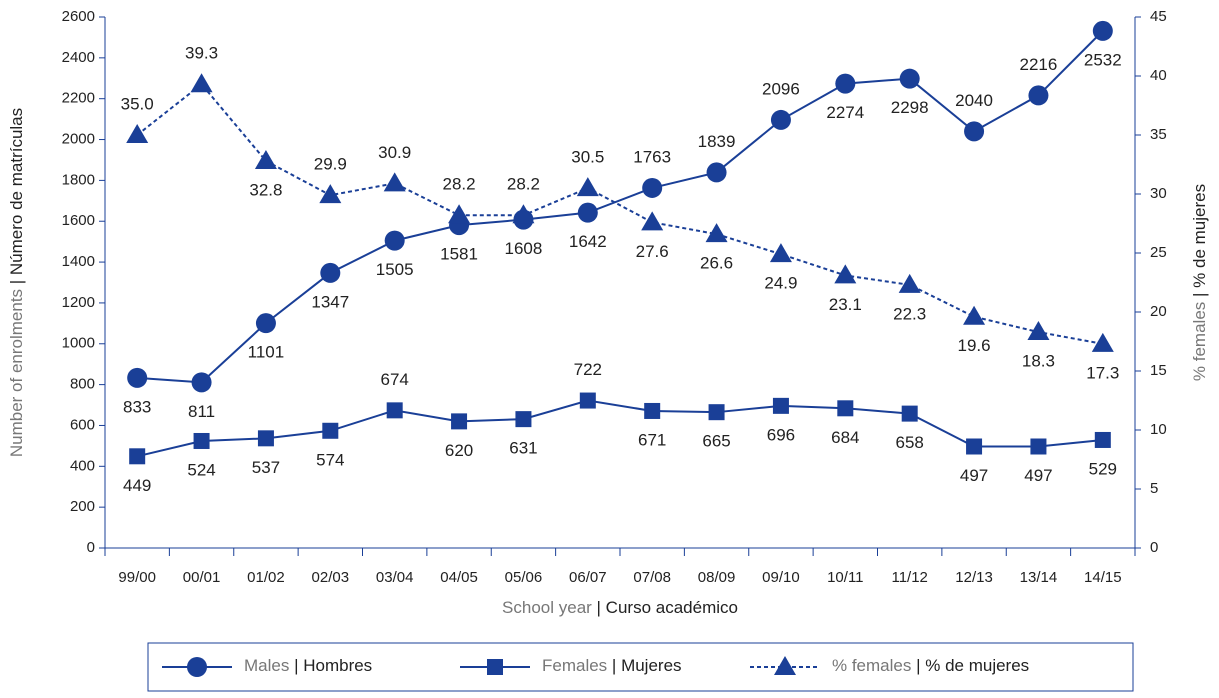 This screenshot has height=698, width=1219. Describe the element at coordinates (523, 448) in the screenshot. I see `data-label: 631` at that location.